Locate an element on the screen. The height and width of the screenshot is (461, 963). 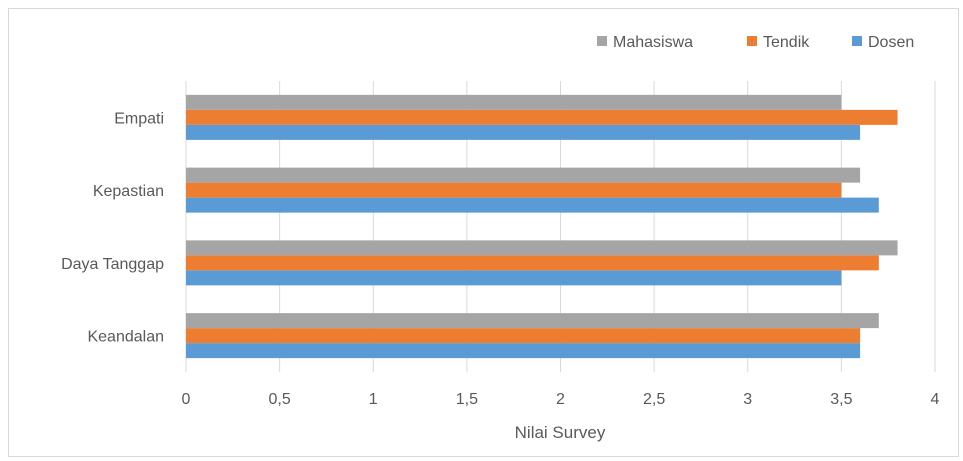
x-tick-label: 0 is located at coordinates (186, 399).